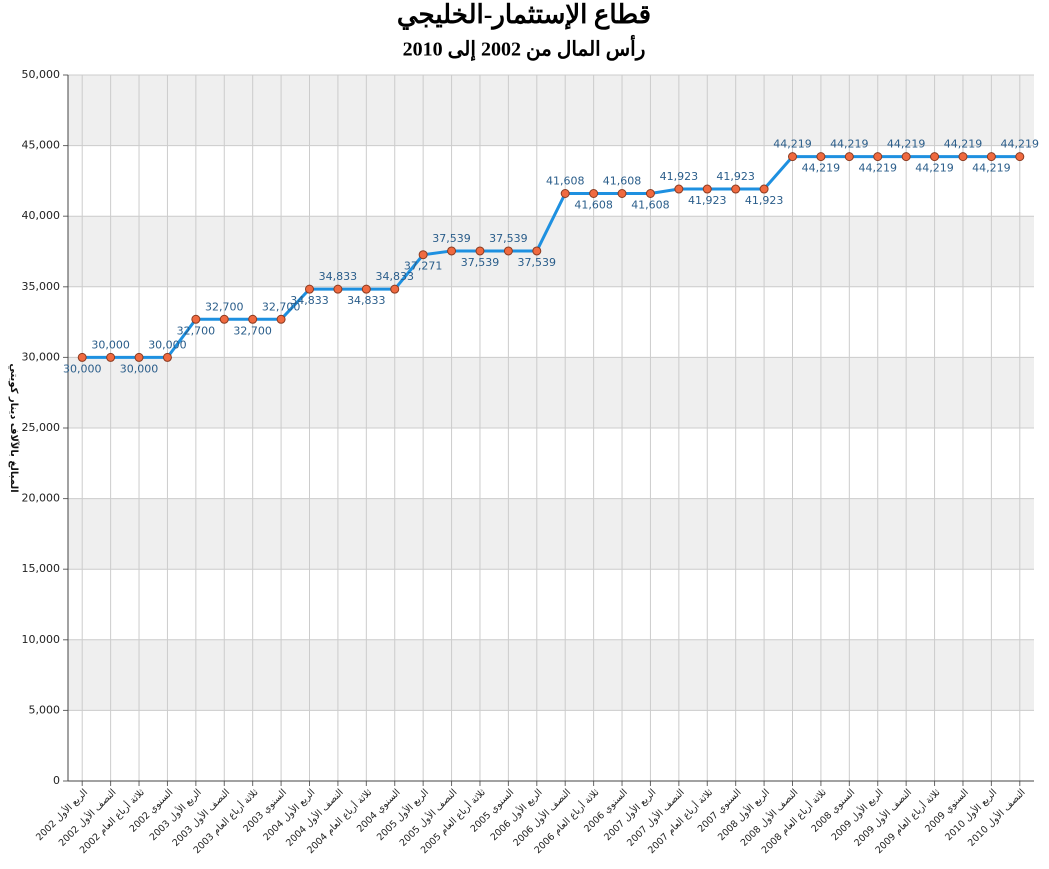 The image size is (1049, 869). Describe the element at coordinates (41, 568) in the screenshot. I see `y-tick-label: 15,000` at that location.